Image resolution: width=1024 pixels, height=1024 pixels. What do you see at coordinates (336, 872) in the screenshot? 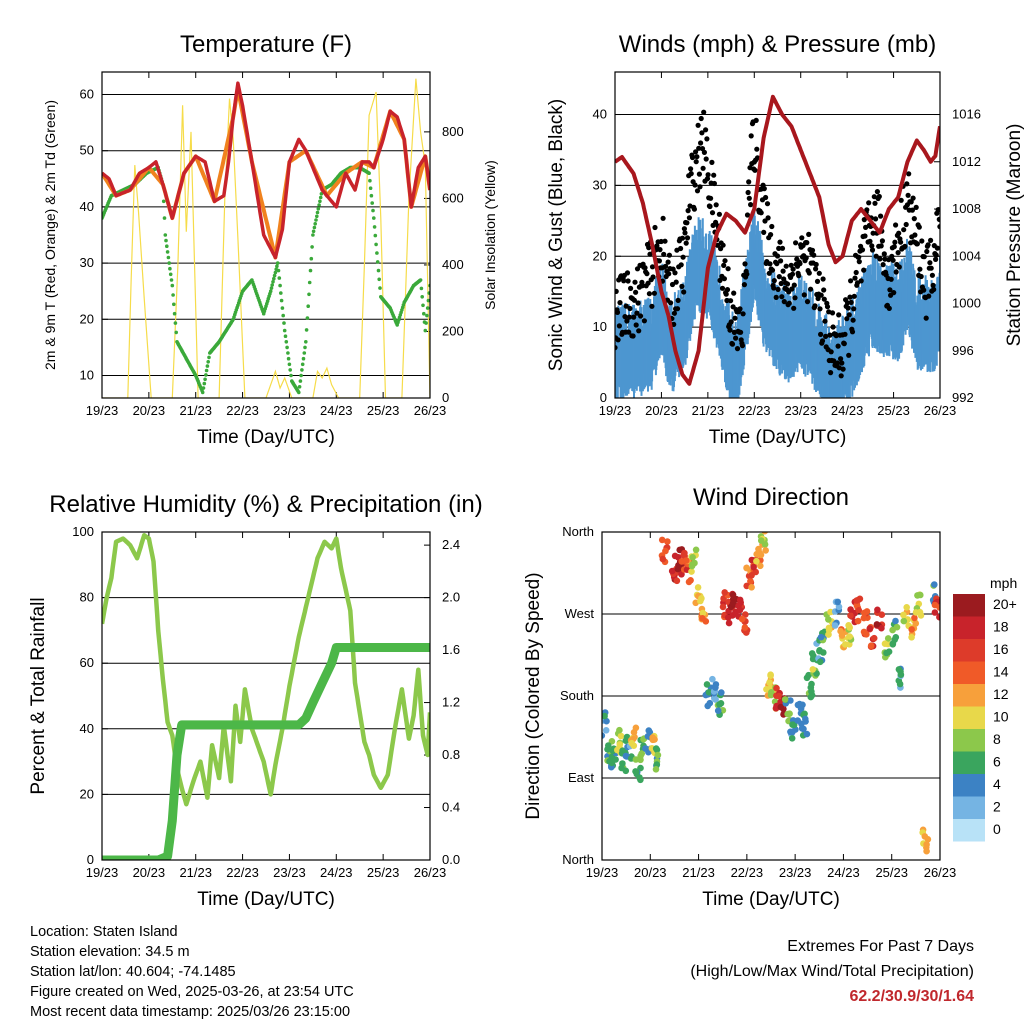
I see `x-tick-label: 24/23` at bounding box center [336, 872].